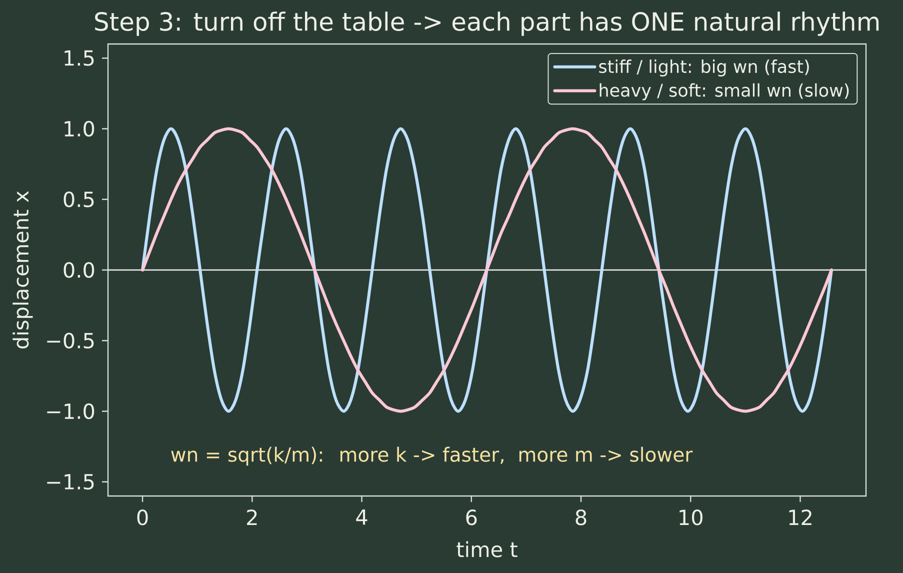 Image resolution: width=903 pixels, height=573 pixels. I want to click on legend-label: heavy / soft: small wn (slow), so click(724, 91).